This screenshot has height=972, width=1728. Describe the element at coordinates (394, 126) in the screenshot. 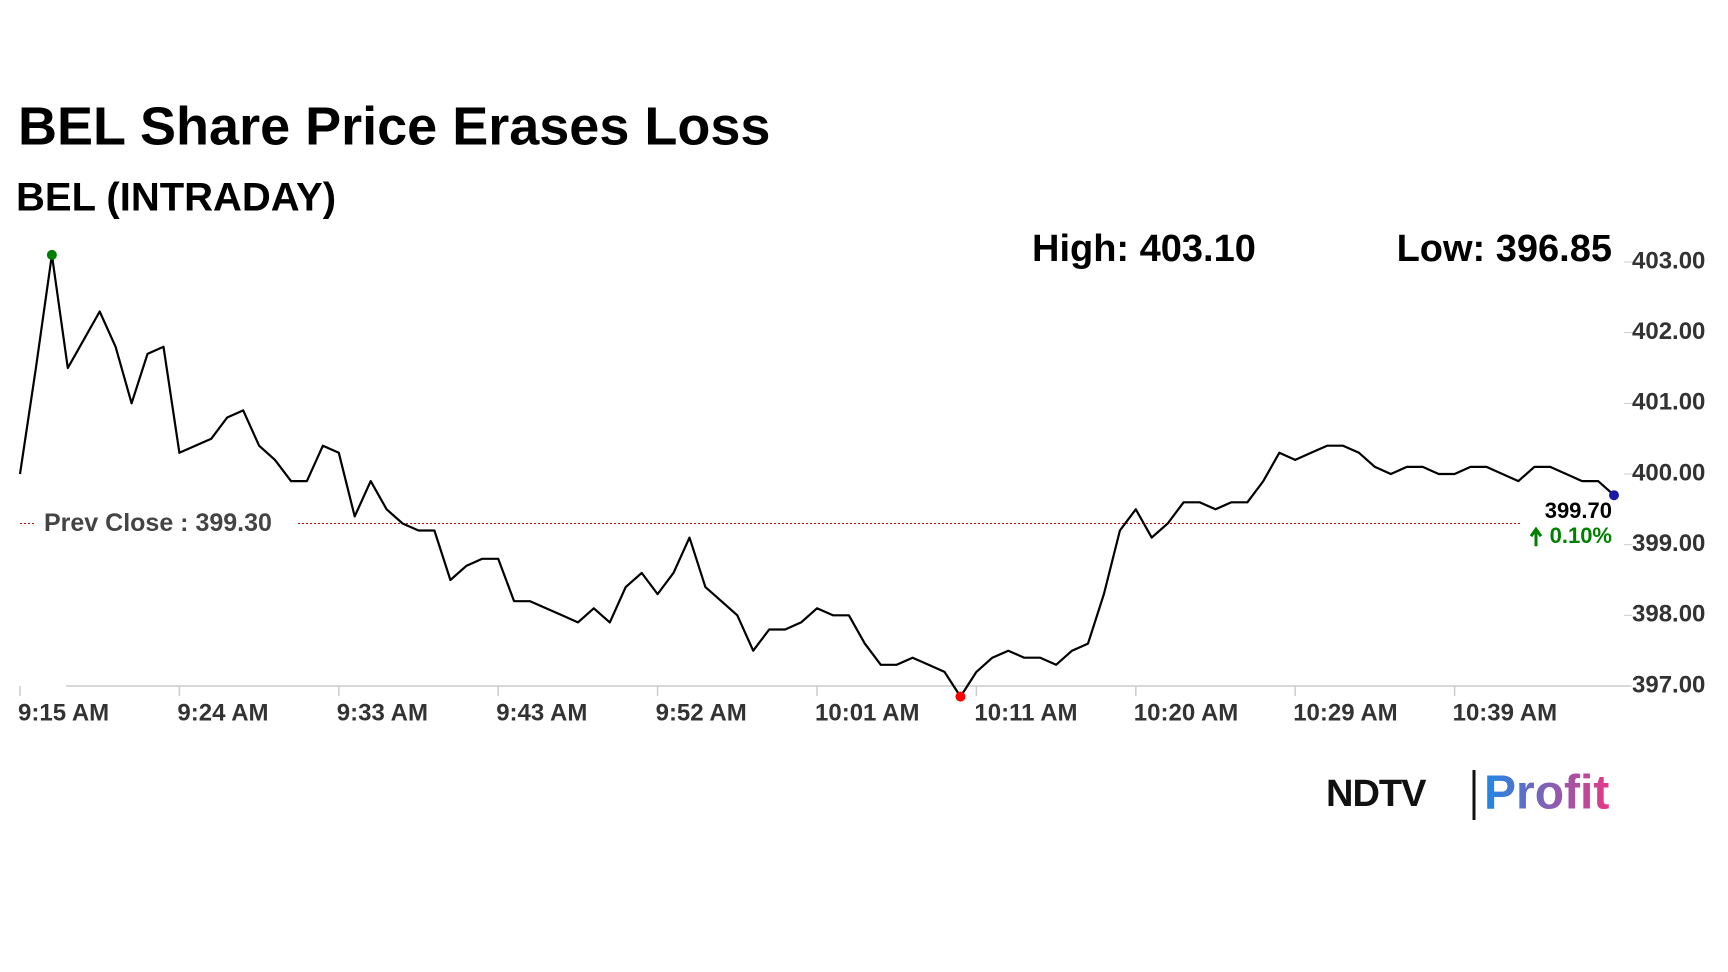

I see `chart-title: BEL Share Price Erases Loss` at that location.